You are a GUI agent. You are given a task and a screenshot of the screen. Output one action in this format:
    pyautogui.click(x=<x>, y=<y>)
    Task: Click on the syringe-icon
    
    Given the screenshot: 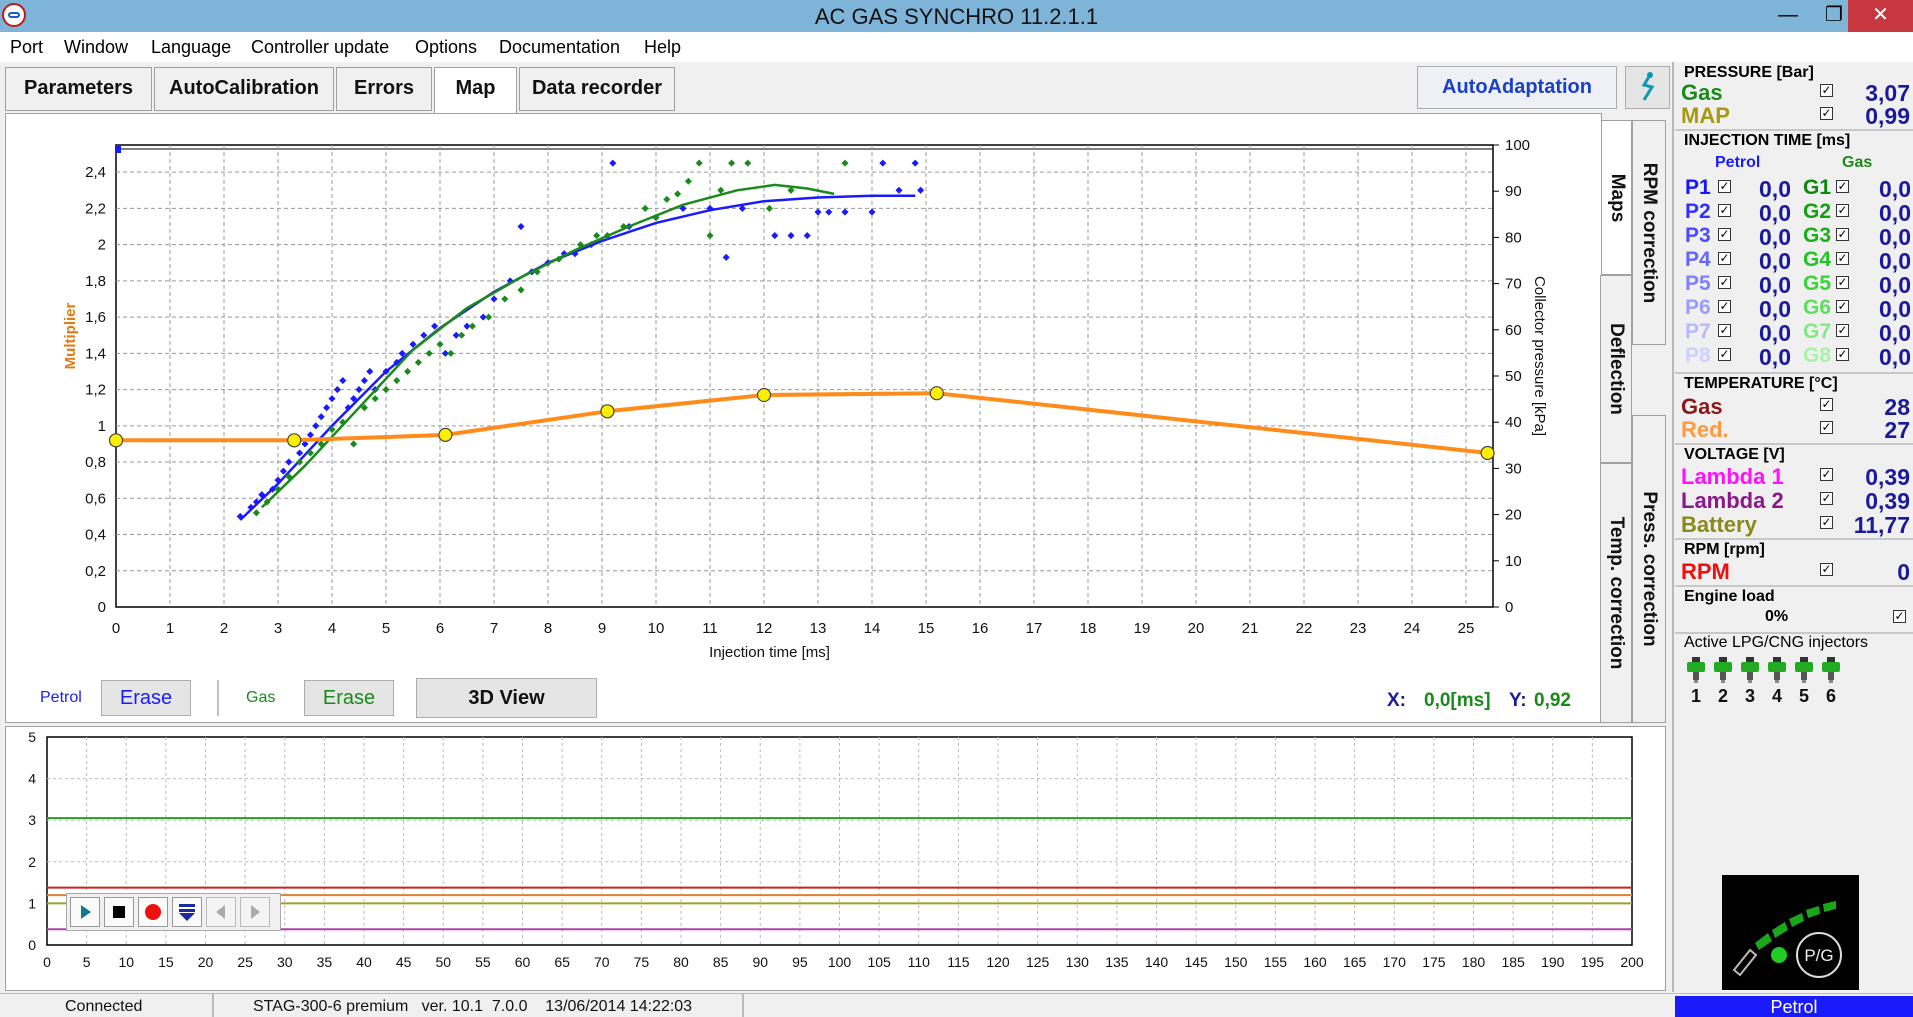 What is the action you would take?
    pyautogui.click(x=1648, y=86)
    